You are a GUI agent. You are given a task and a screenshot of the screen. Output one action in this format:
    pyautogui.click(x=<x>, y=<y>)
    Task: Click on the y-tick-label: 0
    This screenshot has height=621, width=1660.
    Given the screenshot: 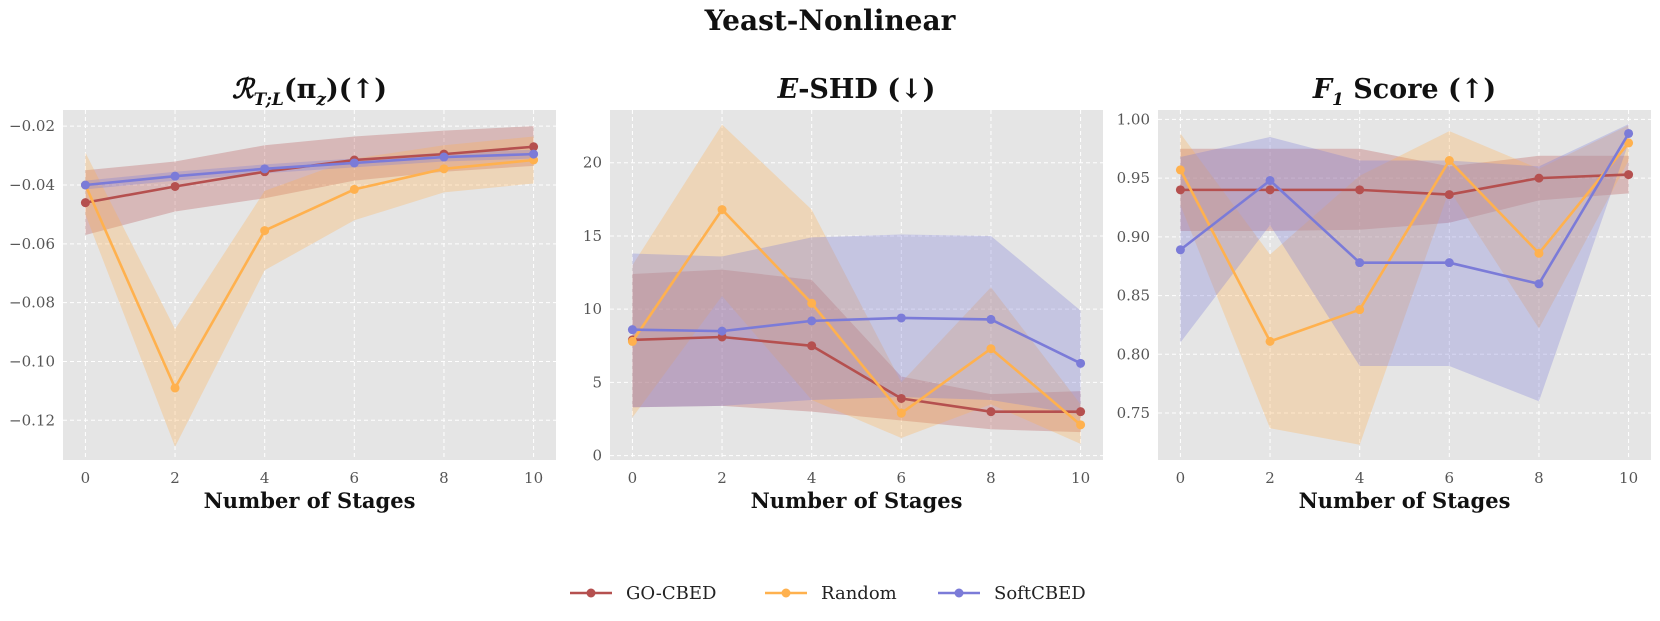 What is the action you would take?
    pyautogui.click(x=597, y=456)
    